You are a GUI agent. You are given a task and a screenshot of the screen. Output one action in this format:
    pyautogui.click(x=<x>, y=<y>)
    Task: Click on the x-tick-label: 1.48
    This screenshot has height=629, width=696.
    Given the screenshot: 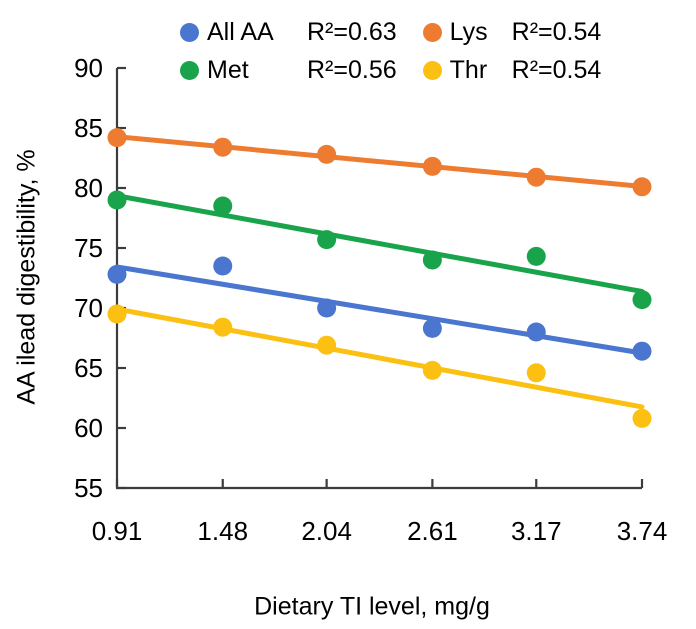 What is the action you would take?
    pyautogui.click(x=222, y=531)
    